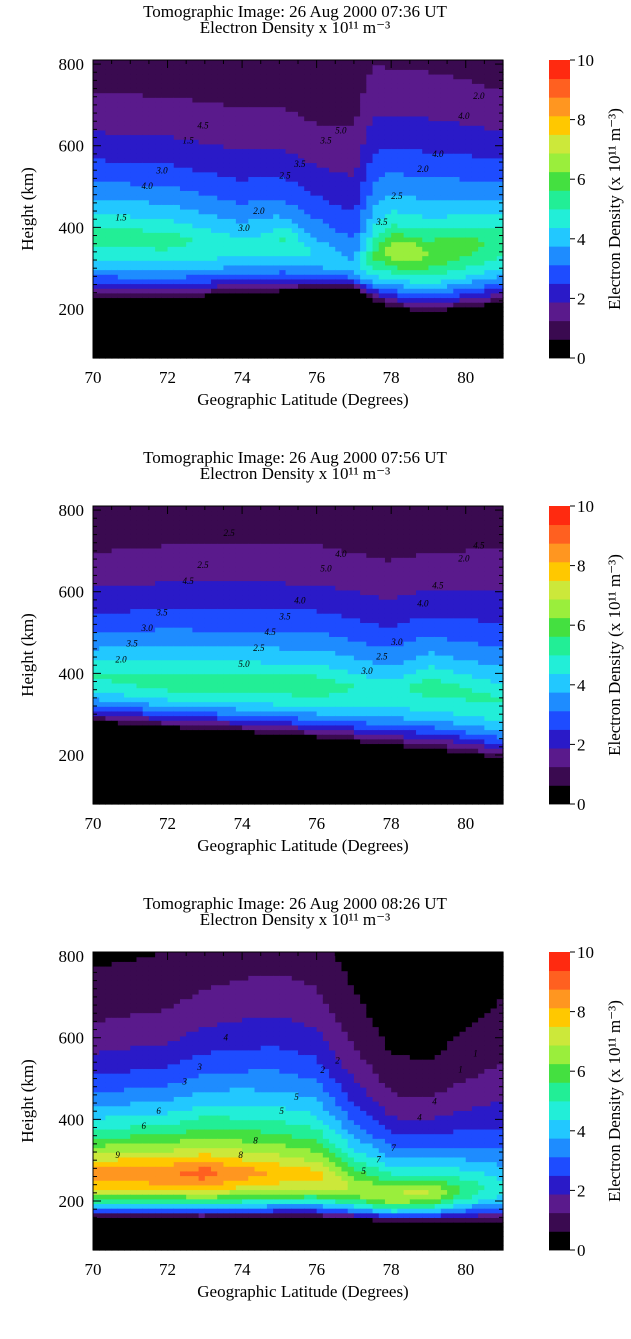 Image resolution: width=631 pixels, height=1339 pixels. I want to click on contour-label: 3.0, so click(161, 171).